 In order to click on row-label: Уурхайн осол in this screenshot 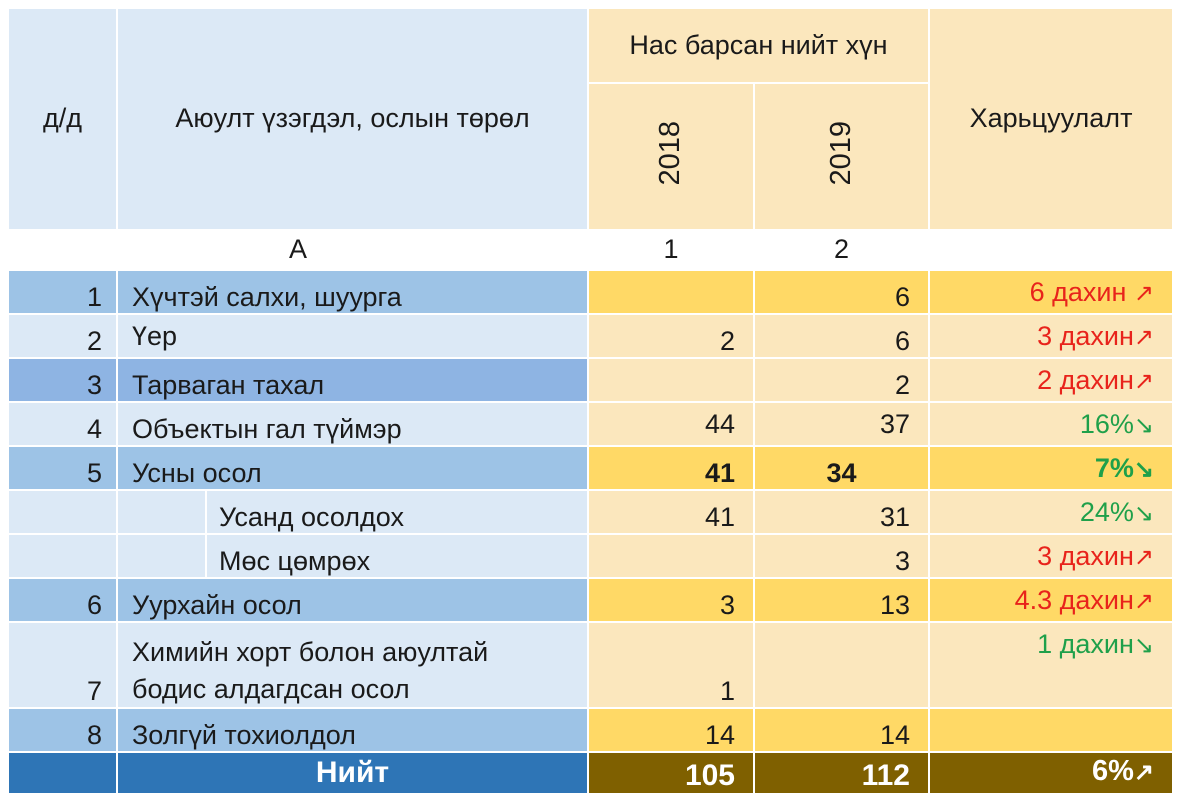, I will do `click(352, 600)`.